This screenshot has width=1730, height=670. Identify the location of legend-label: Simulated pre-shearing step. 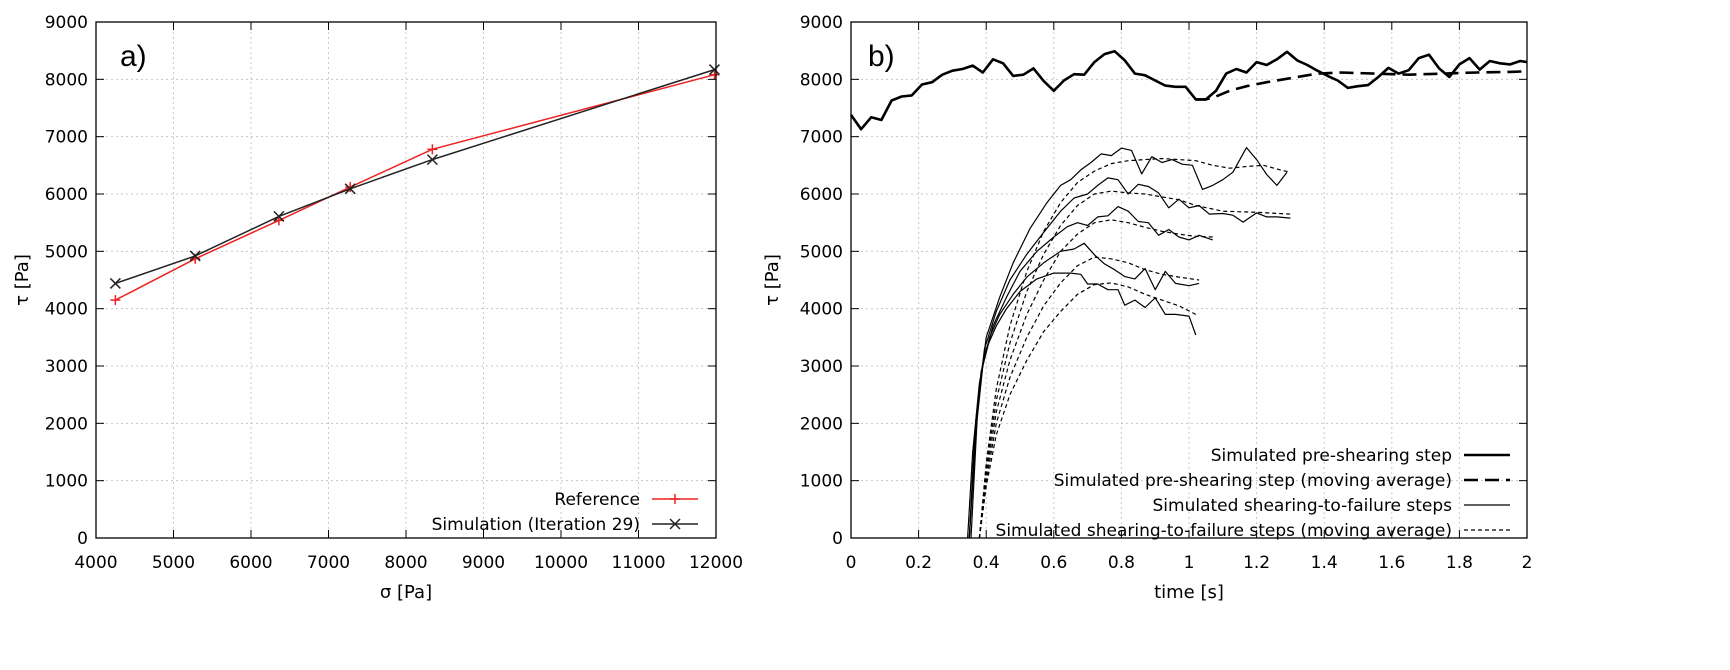
(1331, 456).